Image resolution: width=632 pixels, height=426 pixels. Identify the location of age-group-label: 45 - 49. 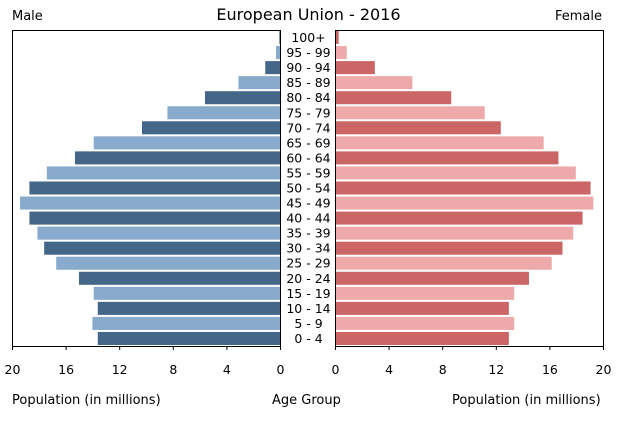
(308, 203).